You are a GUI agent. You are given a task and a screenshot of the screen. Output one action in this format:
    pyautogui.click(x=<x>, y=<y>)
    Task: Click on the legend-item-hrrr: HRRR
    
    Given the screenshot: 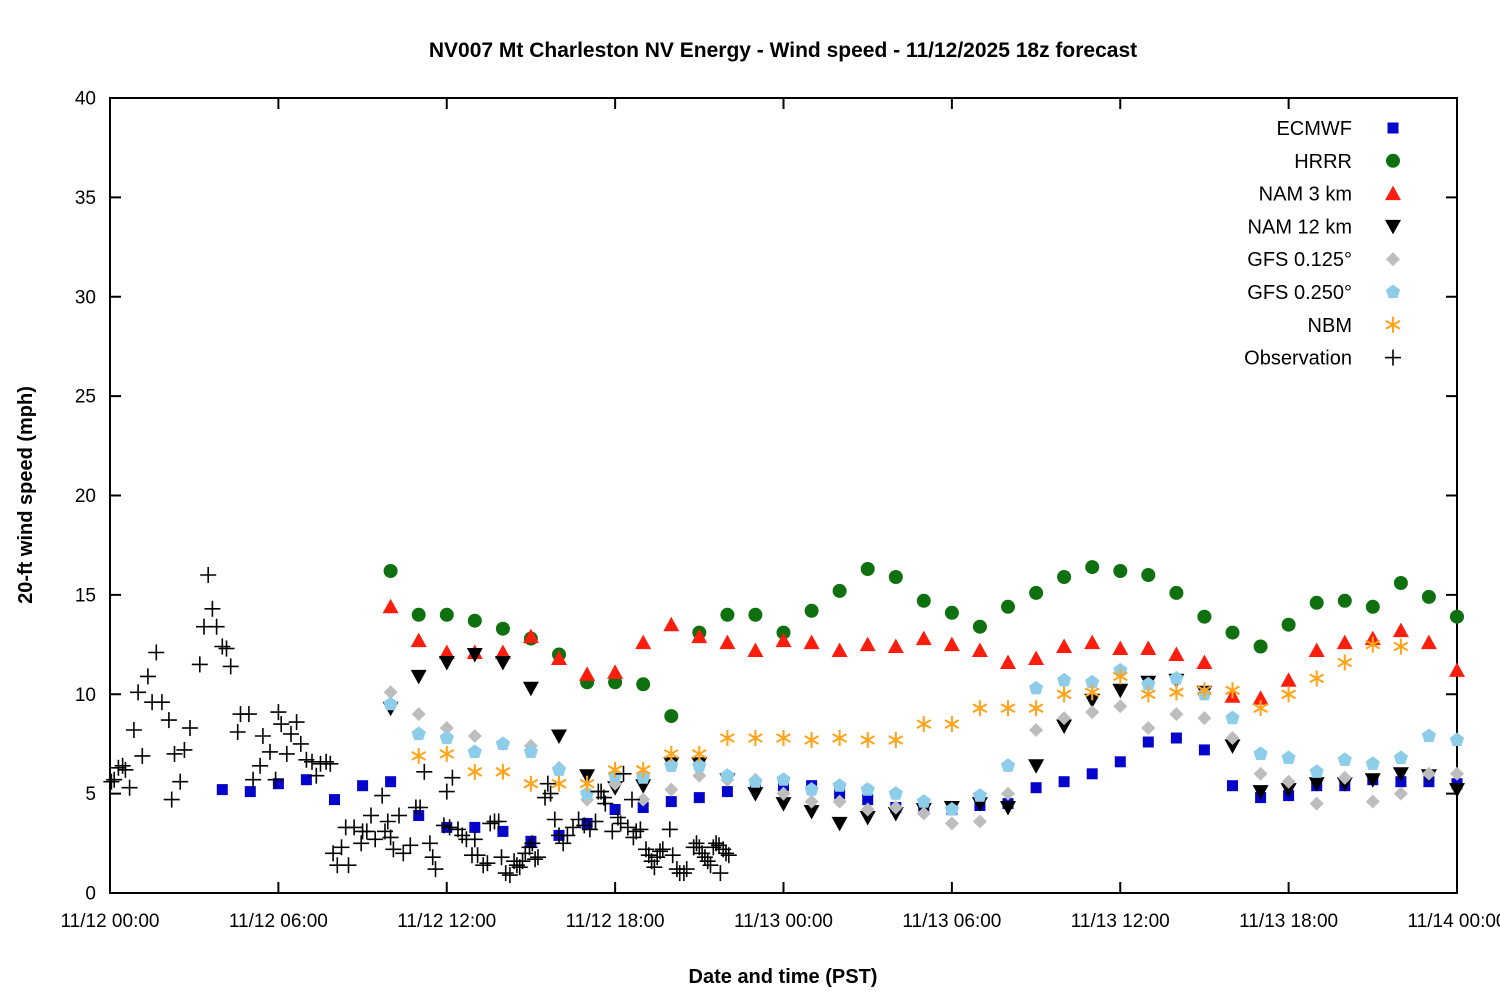 What is the action you would take?
    pyautogui.click(x=1347, y=162)
    